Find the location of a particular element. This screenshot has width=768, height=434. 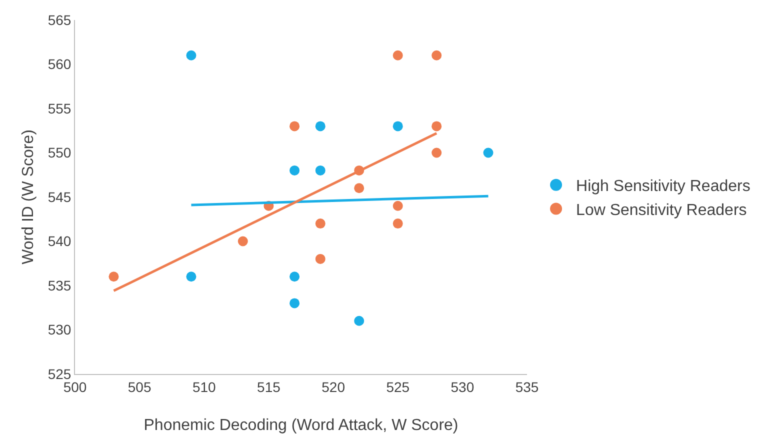

y-axis-title: Word ID (W Score) is located at coordinates (28, 197).